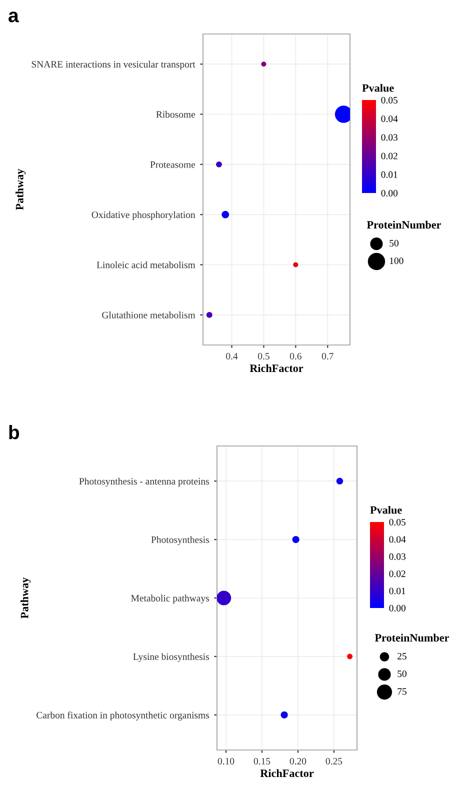  Describe the element at coordinates (298, 761) in the screenshot. I see `x-tick-label: 0.20` at that location.